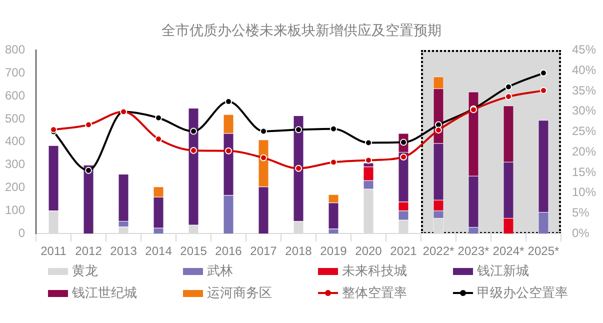  Describe the element at coordinates (584, 69) in the screenshot. I see `y2-tick-label: 40%` at that location.